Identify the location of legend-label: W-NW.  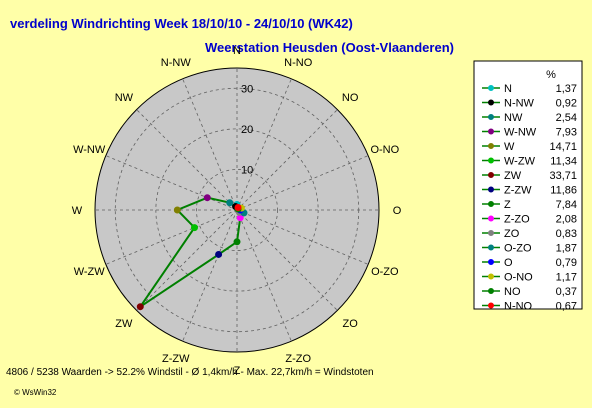
(520, 133).